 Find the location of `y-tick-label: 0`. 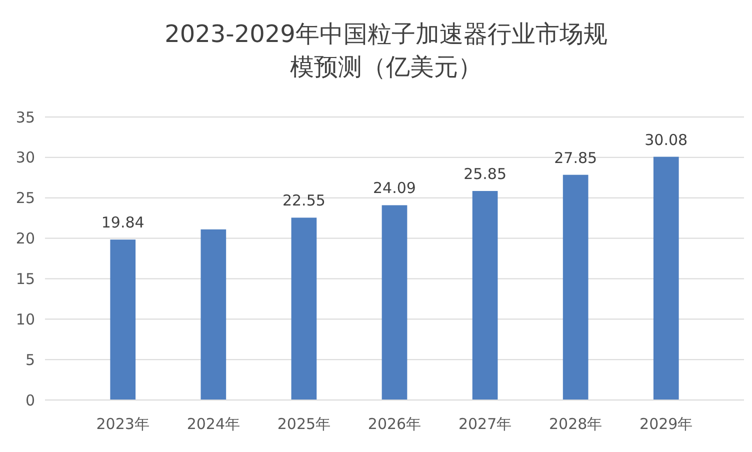

y-tick-label: 0 is located at coordinates (30, 400).